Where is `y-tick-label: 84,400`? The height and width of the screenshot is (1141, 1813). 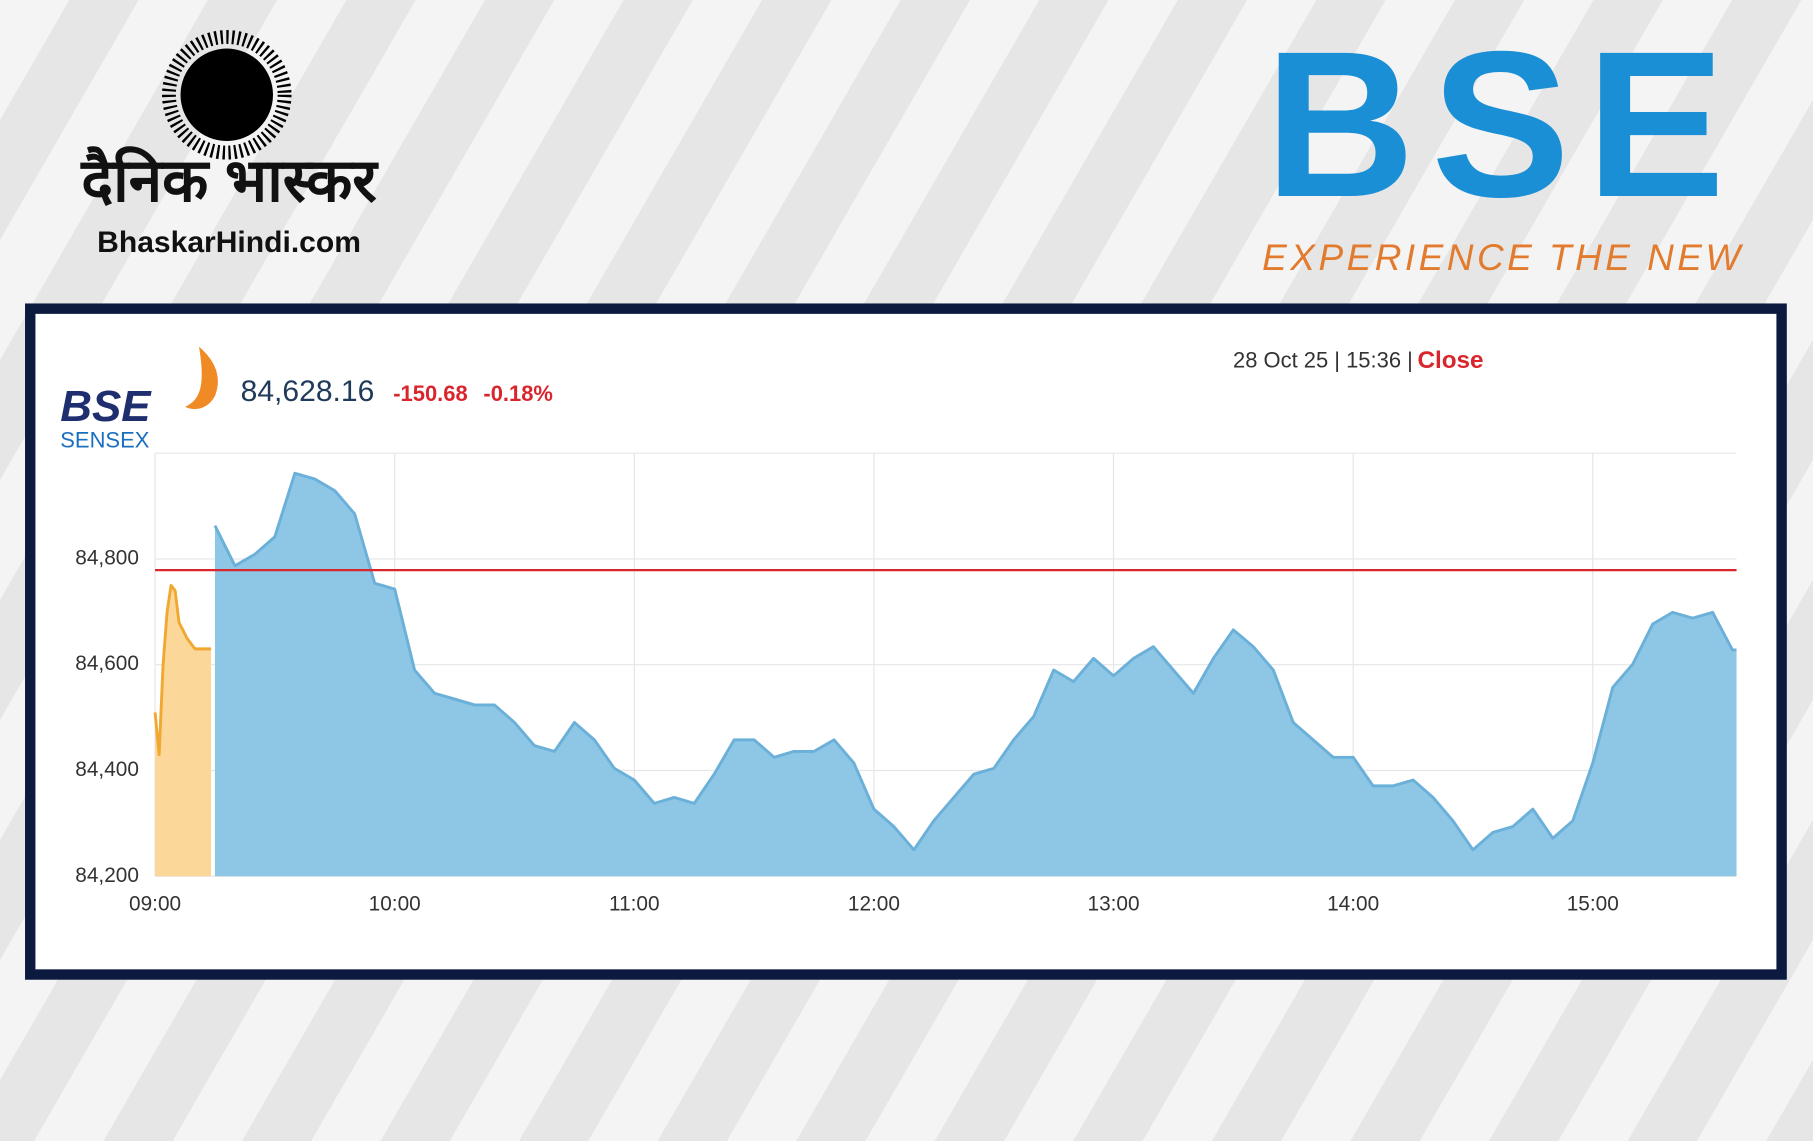 y-tick-label: 84,400 is located at coordinates (107, 769).